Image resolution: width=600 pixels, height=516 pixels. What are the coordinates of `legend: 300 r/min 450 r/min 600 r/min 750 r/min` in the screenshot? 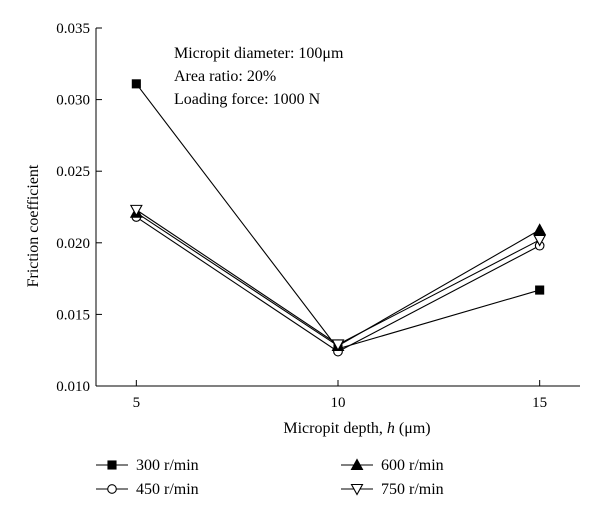 It's located at (270, 477).